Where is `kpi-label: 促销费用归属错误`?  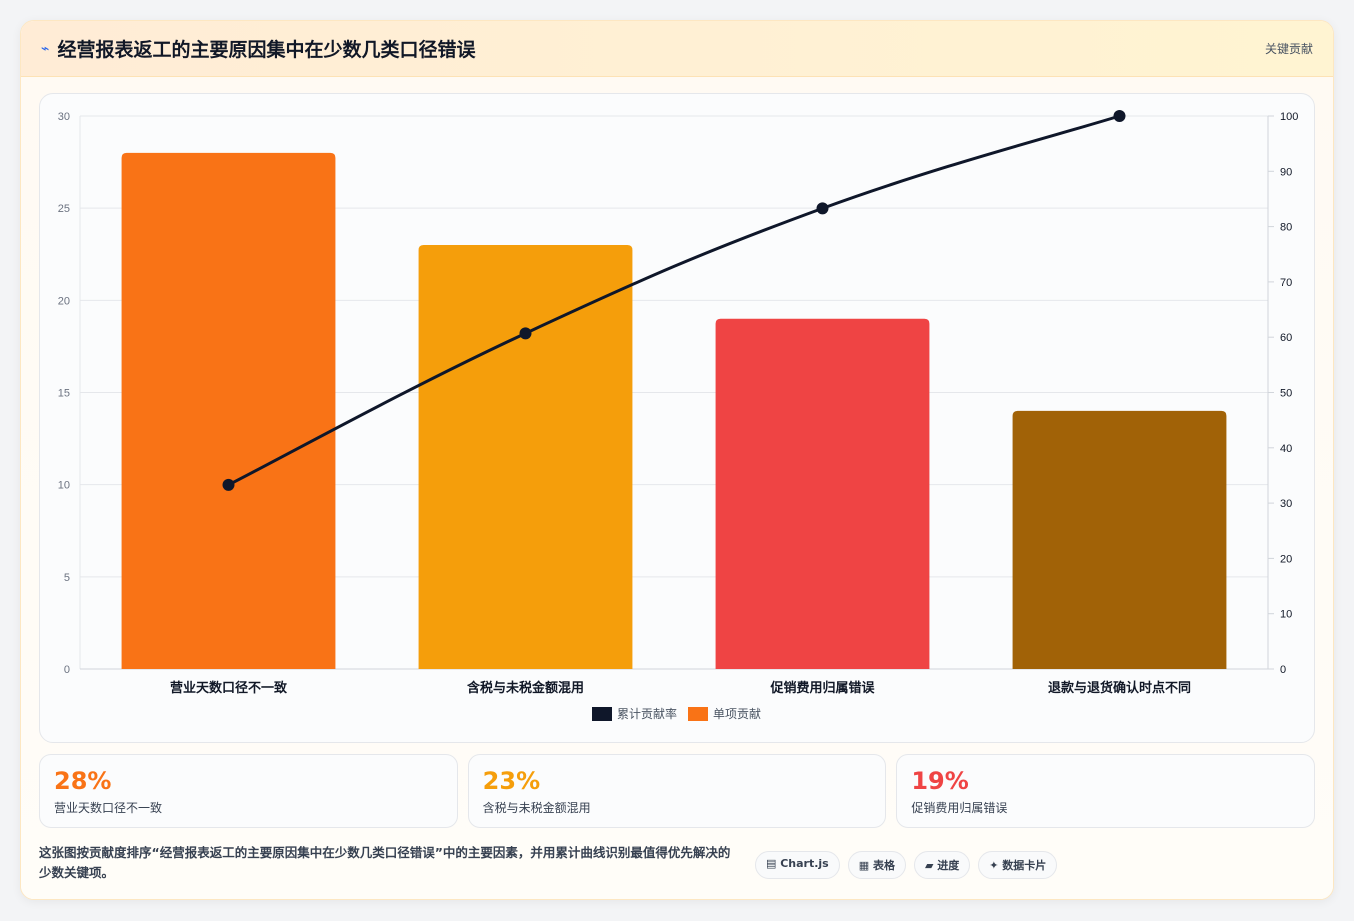 kpi-label: 促销费用归属错误 is located at coordinates (959, 808).